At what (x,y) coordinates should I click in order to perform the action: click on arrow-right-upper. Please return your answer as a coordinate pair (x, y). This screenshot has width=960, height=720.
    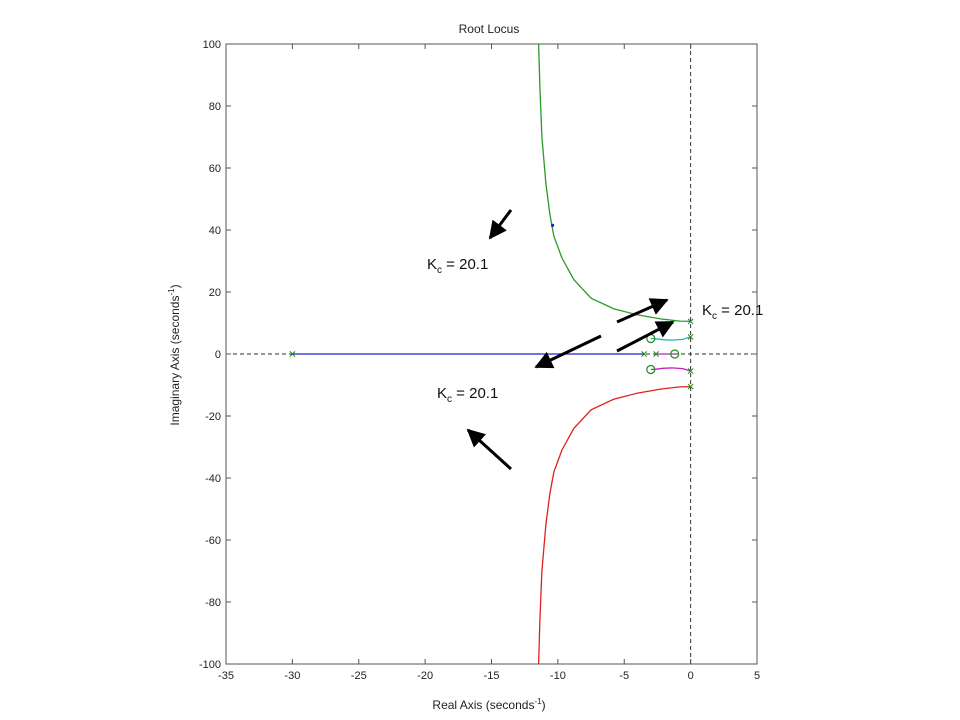
    Looking at the image, I should click on (642, 311).